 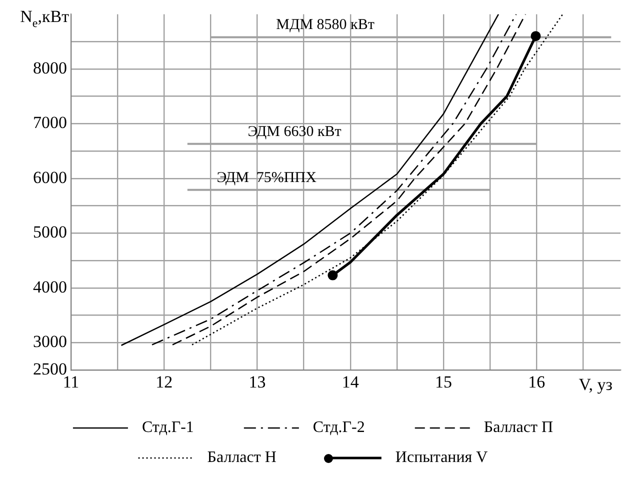 What do you see at coordinates (50, 68) in the screenshot?
I see `y-tick-label: 8000` at bounding box center [50, 68].